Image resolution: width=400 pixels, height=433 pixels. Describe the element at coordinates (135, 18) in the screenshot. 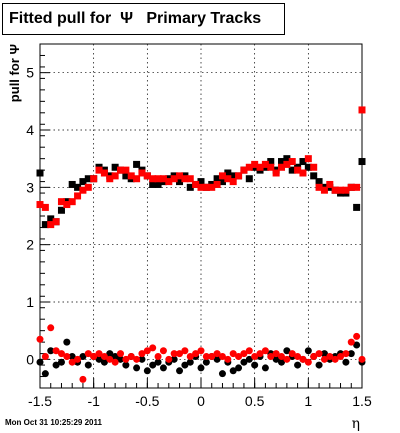

I see `chart-title: Fitted pull for Ψ Primary Tracks` at that location.